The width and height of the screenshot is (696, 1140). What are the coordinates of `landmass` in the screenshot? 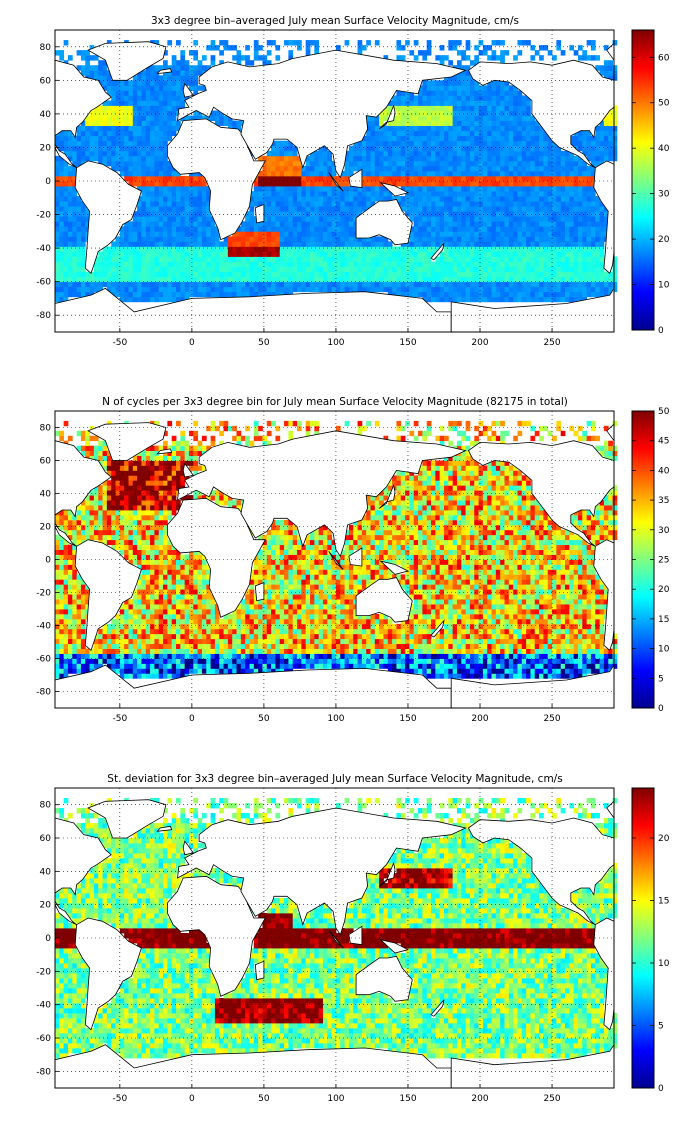 It's located at (541, 113).